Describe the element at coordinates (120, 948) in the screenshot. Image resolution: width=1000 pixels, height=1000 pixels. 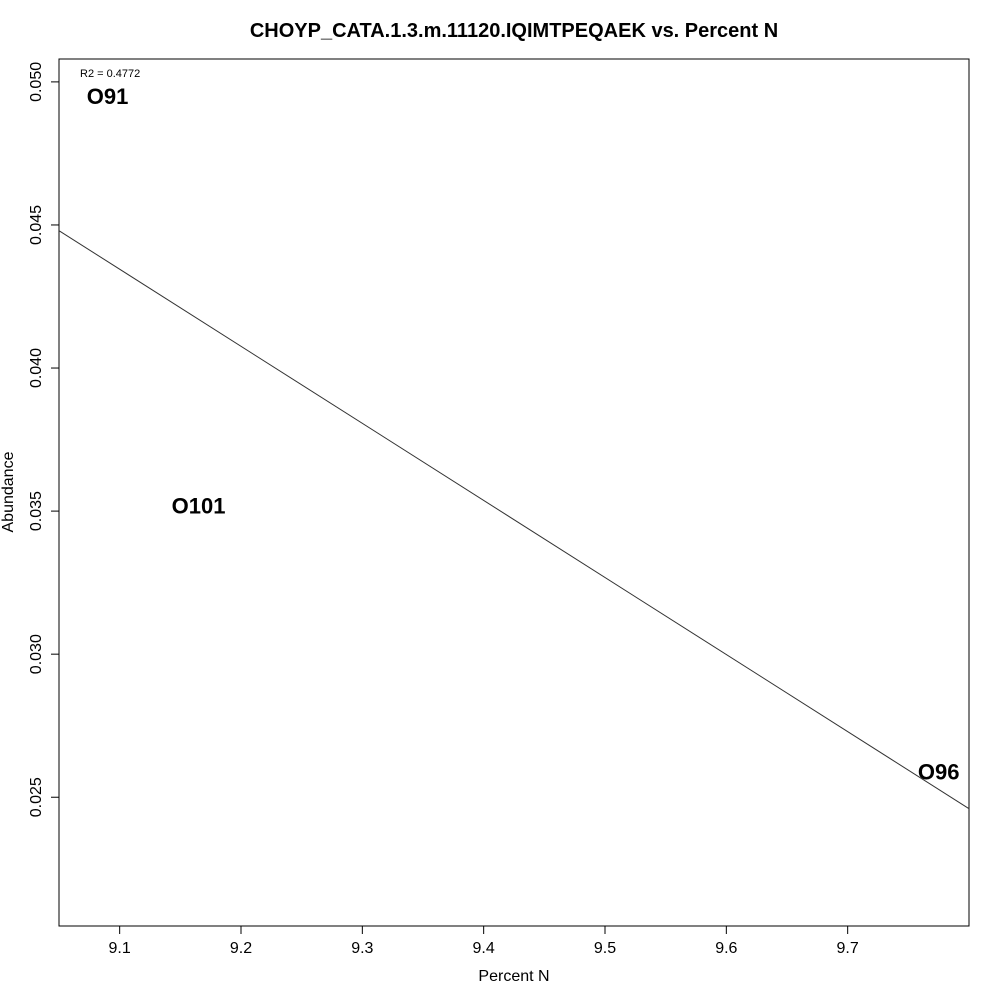
I see `x-tick-label: 9.1` at that location.